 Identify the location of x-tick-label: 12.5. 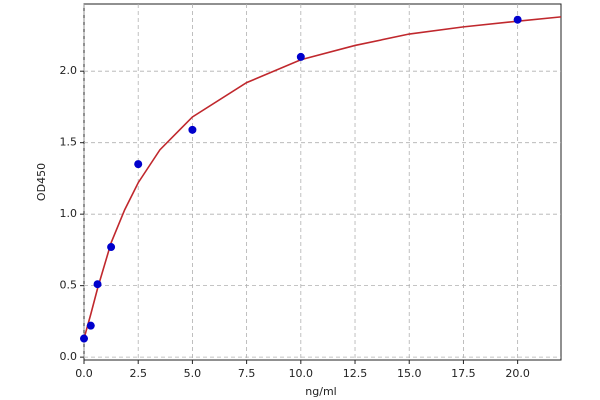
(355, 373).